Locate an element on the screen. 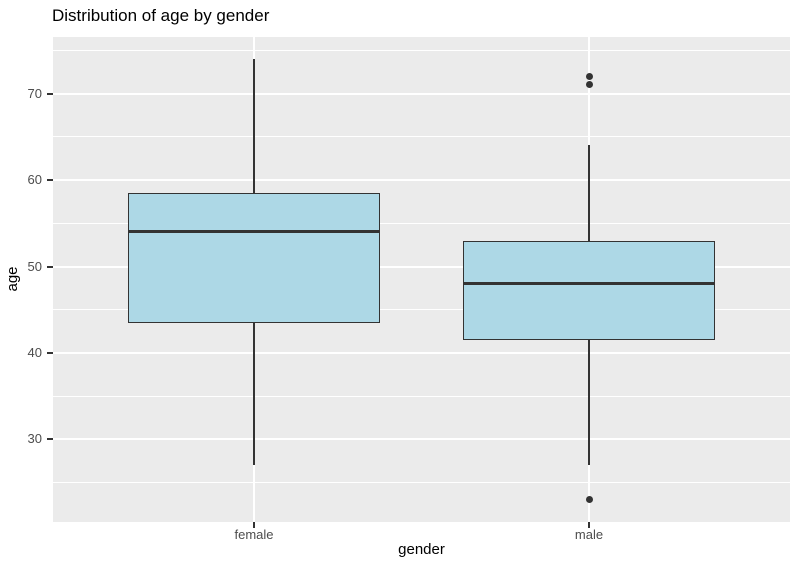 The height and width of the screenshot is (571, 800). x-tick-label: female is located at coordinates (254, 534).